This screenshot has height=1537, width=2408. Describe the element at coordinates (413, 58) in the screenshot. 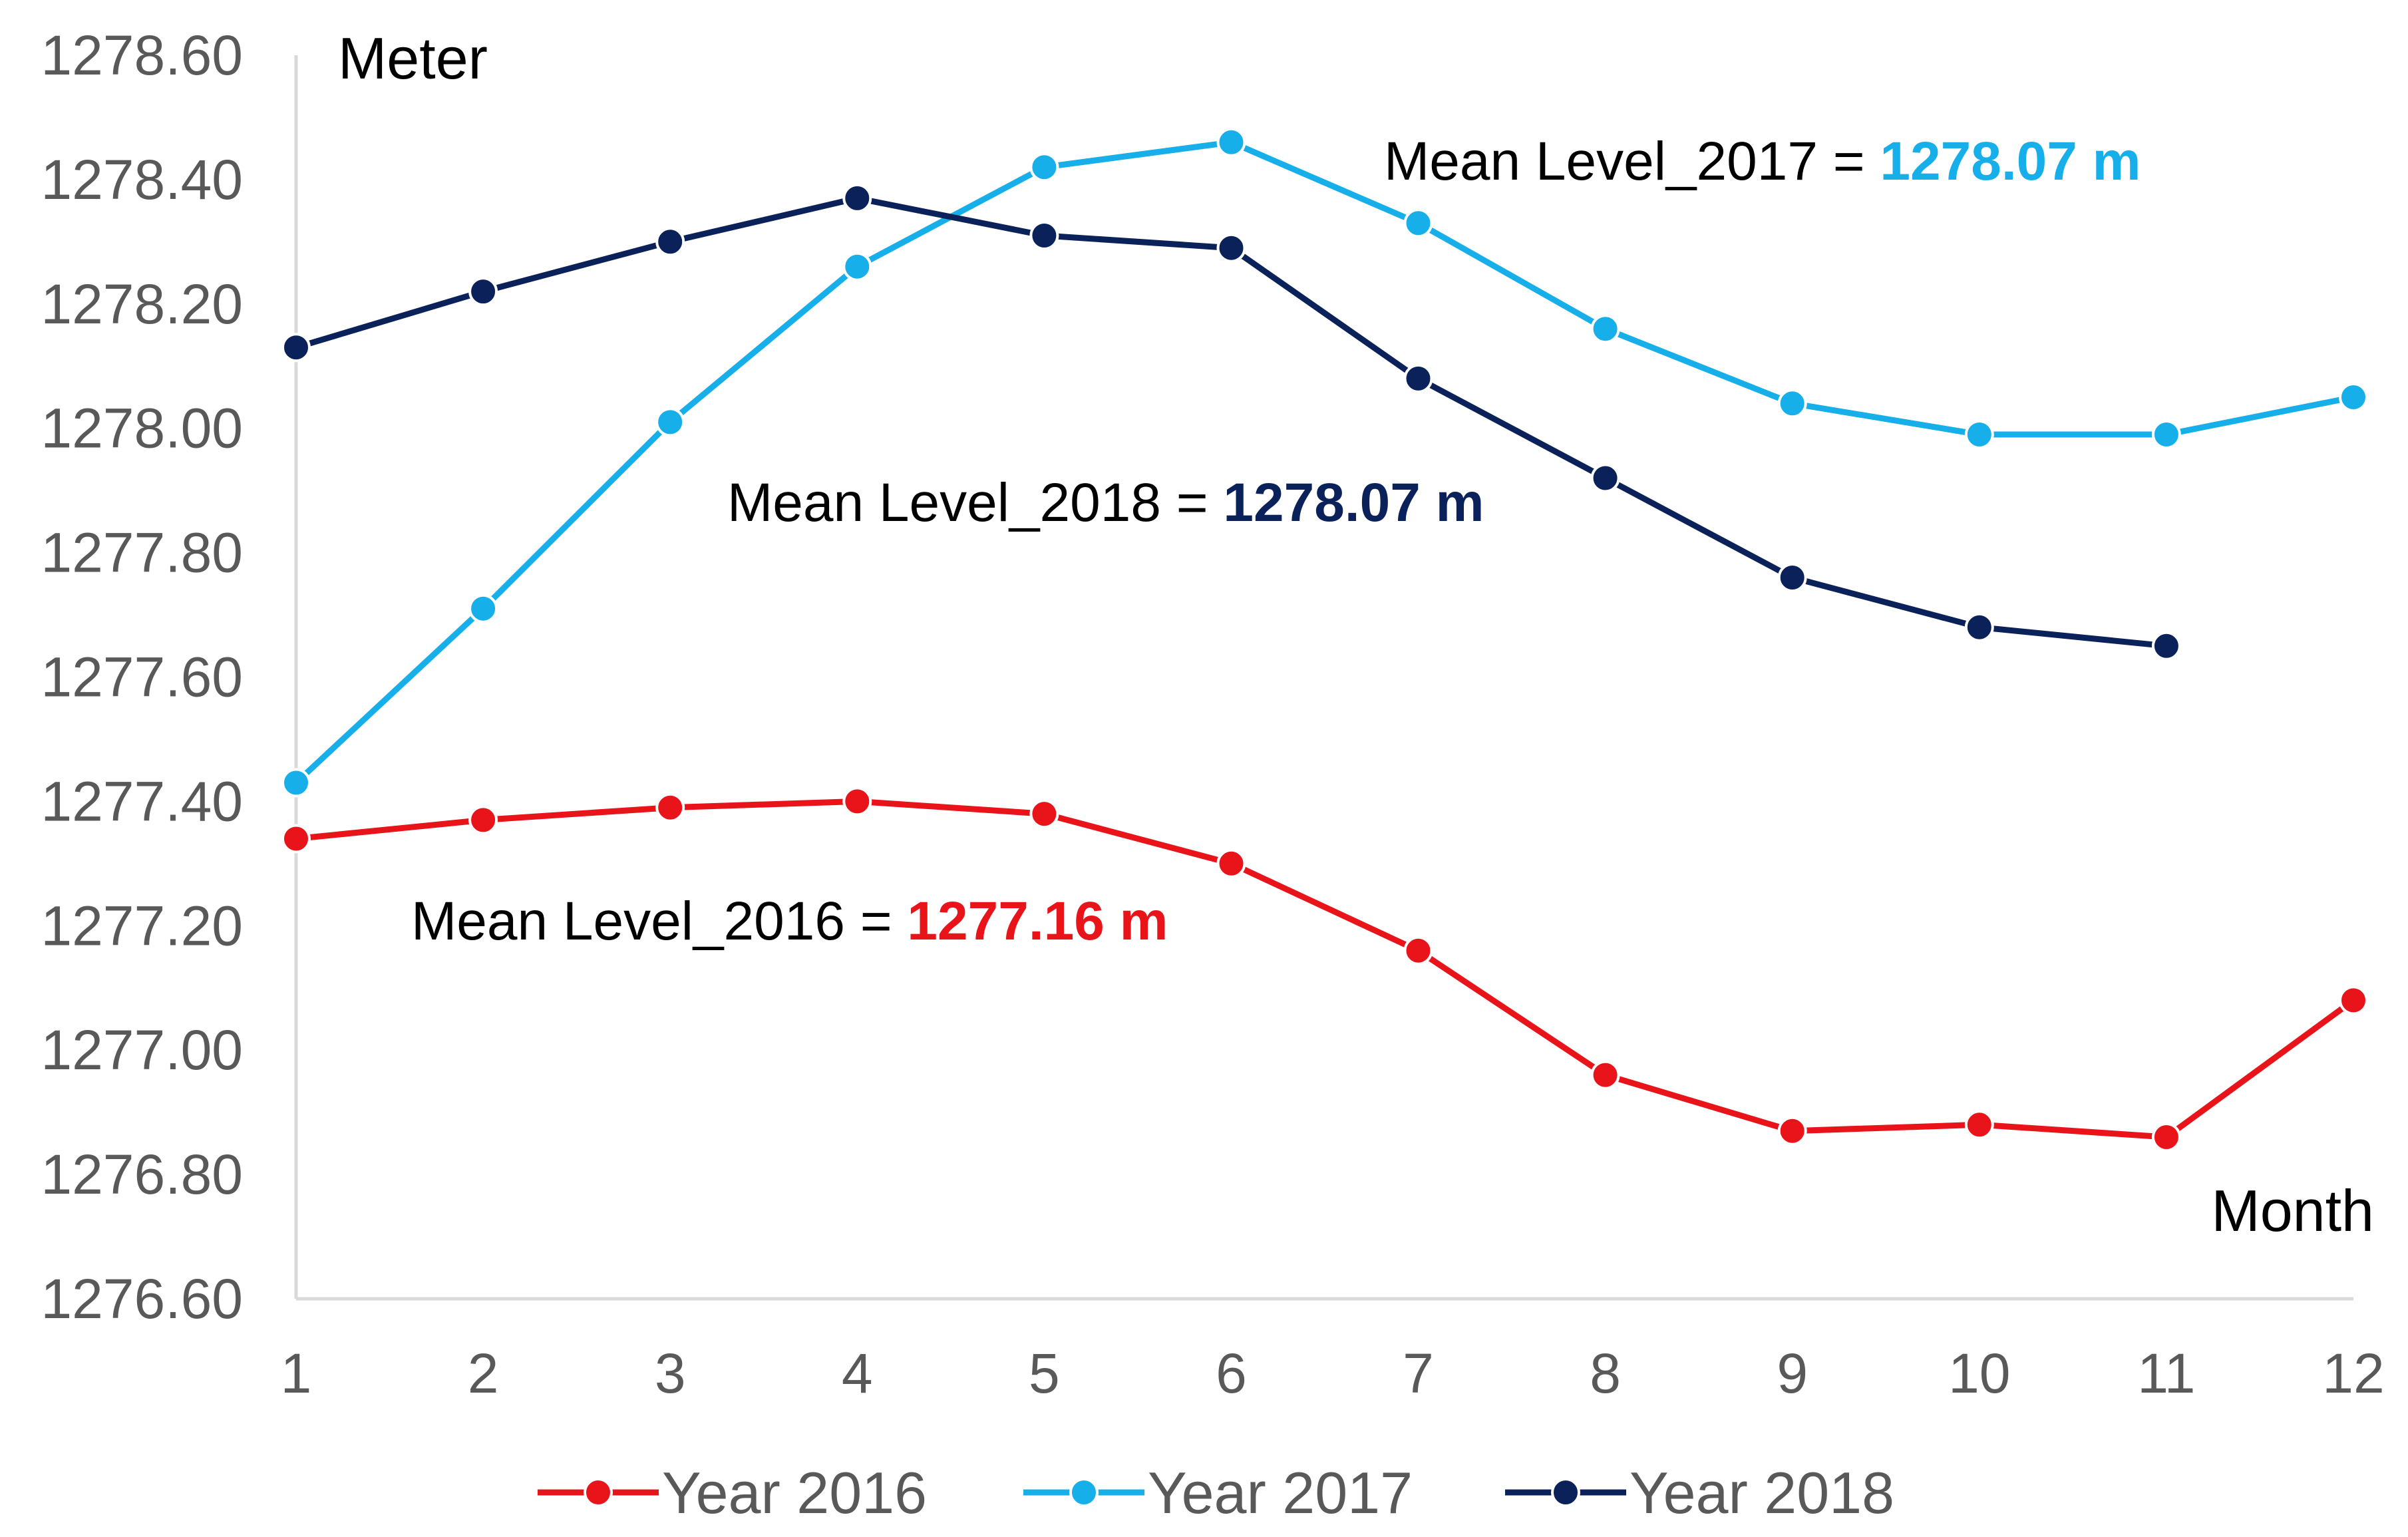

I see `y-axis-title: Meter` at that location.